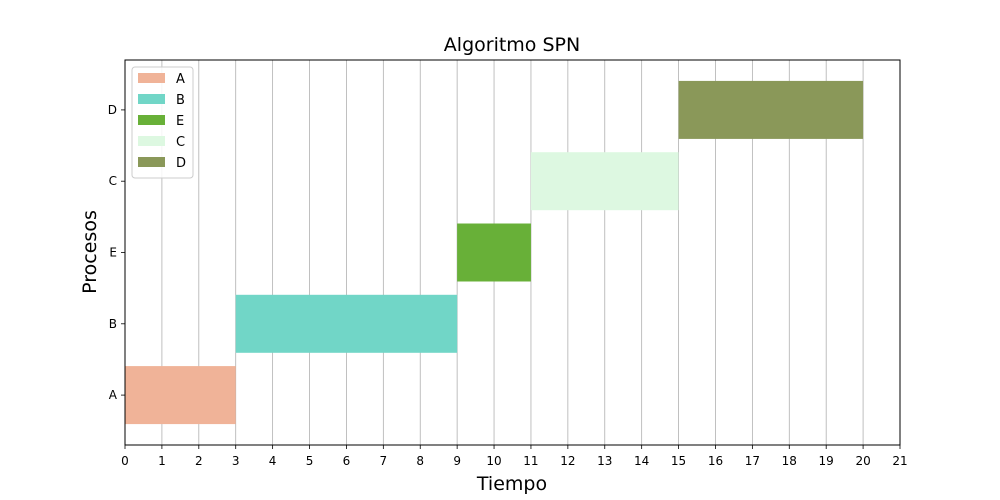 The width and height of the screenshot is (1000, 500). Describe the element at coordinates (151, 162) in the screenshot. I see `legend-swatch-d` at that location.